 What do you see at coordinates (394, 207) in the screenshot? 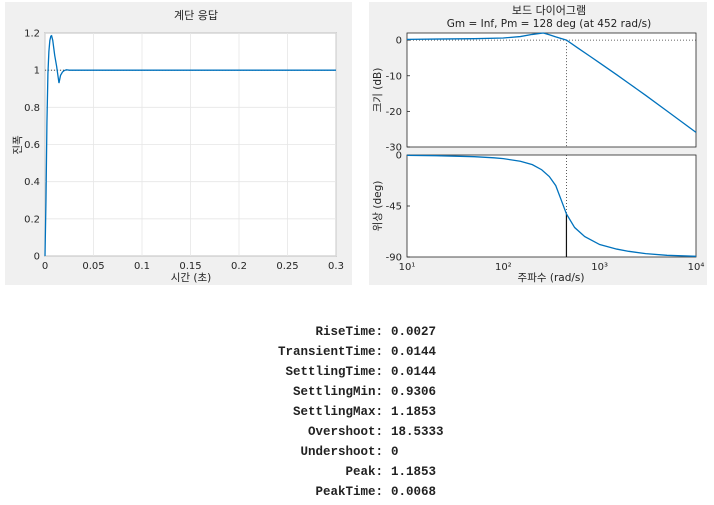
I see `bode-phase-y-tick-label: -45` at bounding box center [394, 207].